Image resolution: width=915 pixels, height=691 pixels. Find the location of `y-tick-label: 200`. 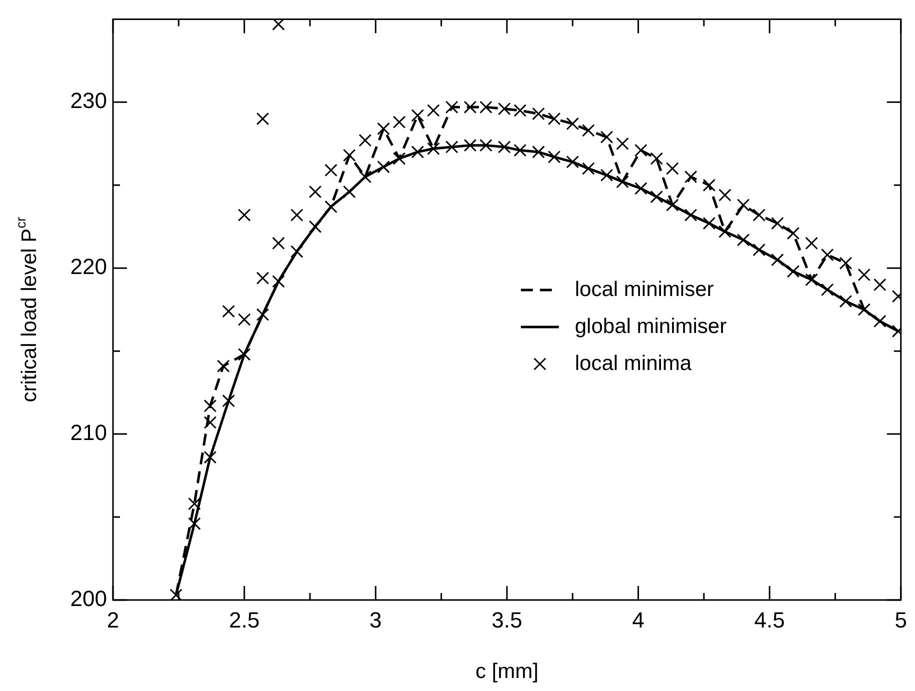

y-tick-label: 200 is located at coordinates (88, 599).